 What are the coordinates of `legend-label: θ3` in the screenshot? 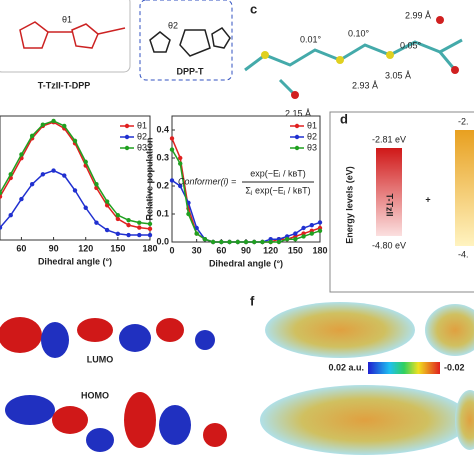 It's located at (142, 147).